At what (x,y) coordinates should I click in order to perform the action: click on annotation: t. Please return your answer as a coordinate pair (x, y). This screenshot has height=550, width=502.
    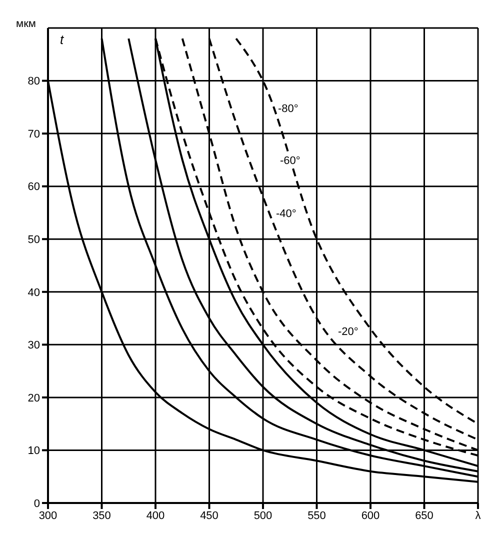
    Looking at the image, I should click on (62, 39).